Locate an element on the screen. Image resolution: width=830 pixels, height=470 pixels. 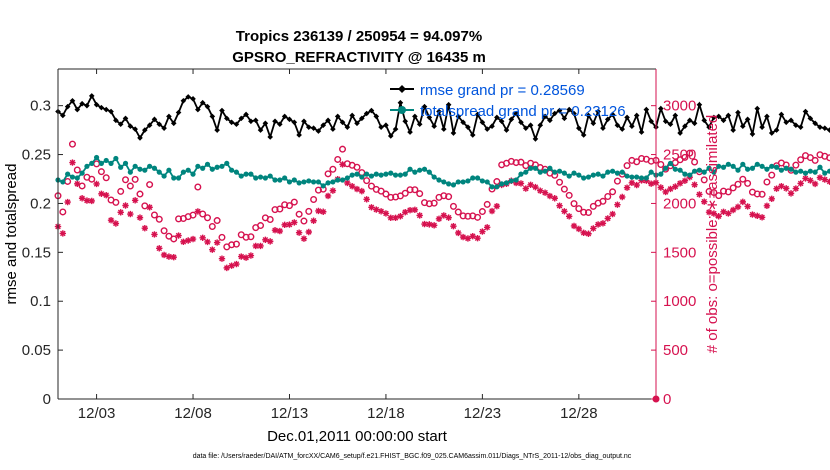
rmse-line is located at coordinates (443, 117).